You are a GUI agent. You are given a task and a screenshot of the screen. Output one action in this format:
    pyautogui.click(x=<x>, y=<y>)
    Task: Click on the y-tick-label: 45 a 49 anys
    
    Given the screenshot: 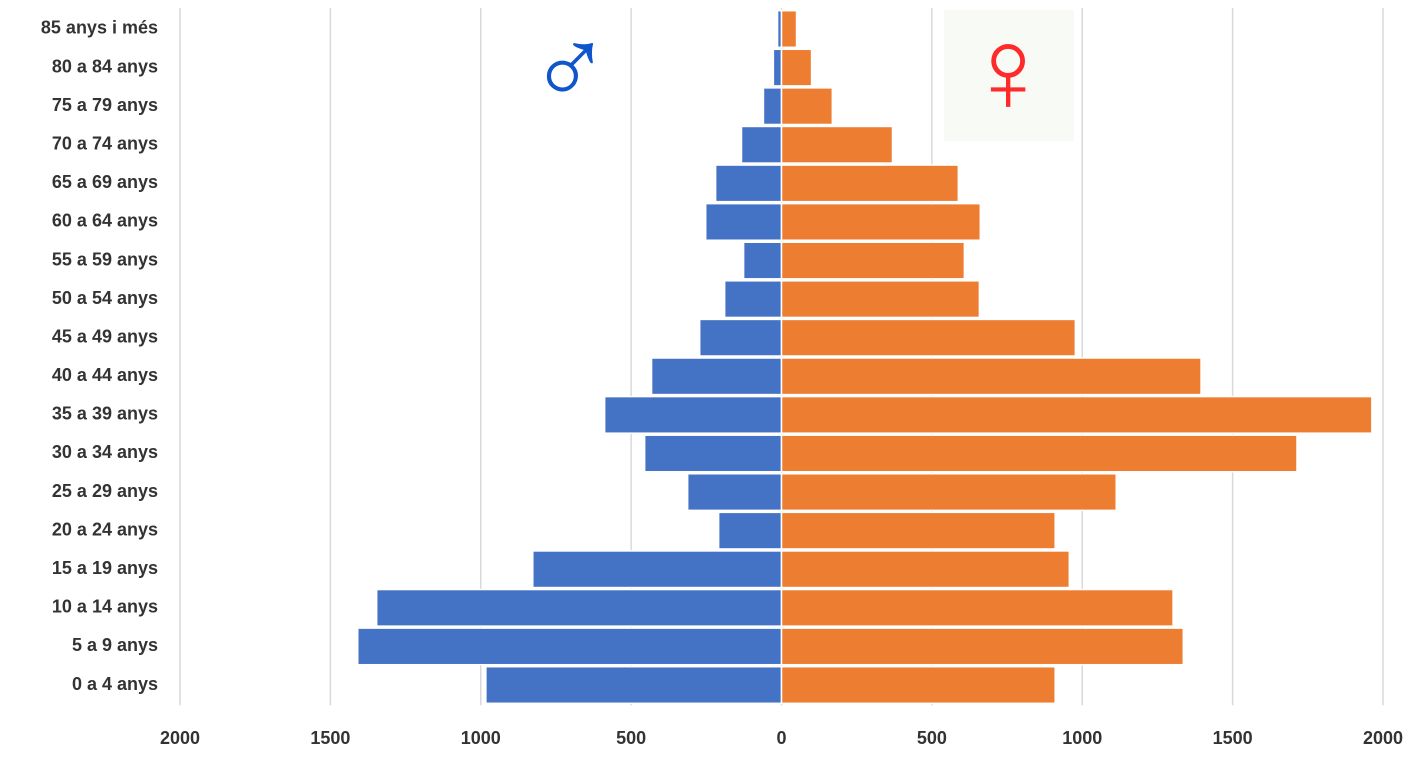 What is the action you would take?
    pyautogui.click(x=105, y=336)
    